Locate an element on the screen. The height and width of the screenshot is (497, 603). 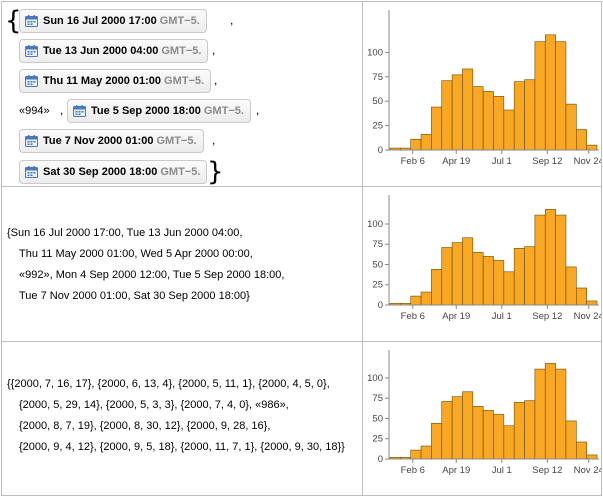
date-object: Sat 30 Sep 2000 18:00 GMT−5. is located at coordinates (113, 172).